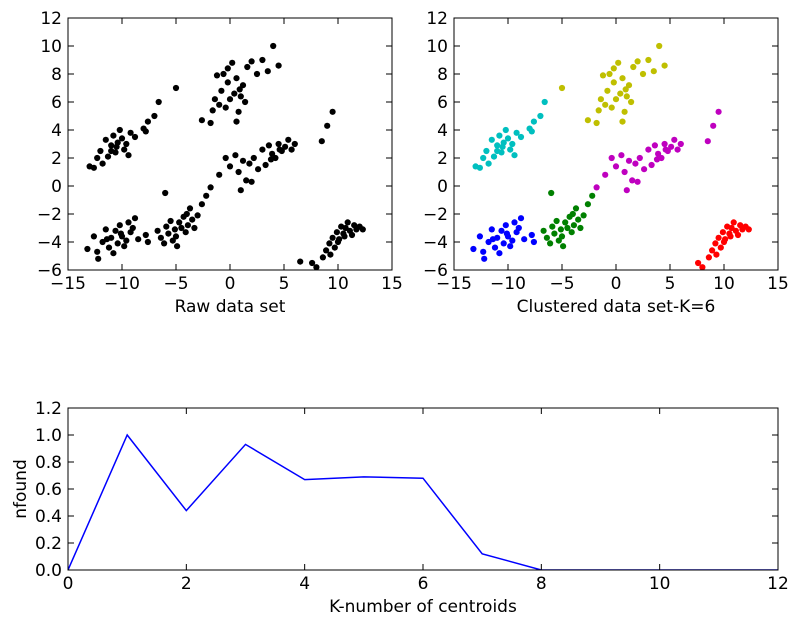 This screenshot has height=626, width=795. Describe the element at coordinates (186, 584) in the screenshot. I see `x-tick-label: 2` at that location.